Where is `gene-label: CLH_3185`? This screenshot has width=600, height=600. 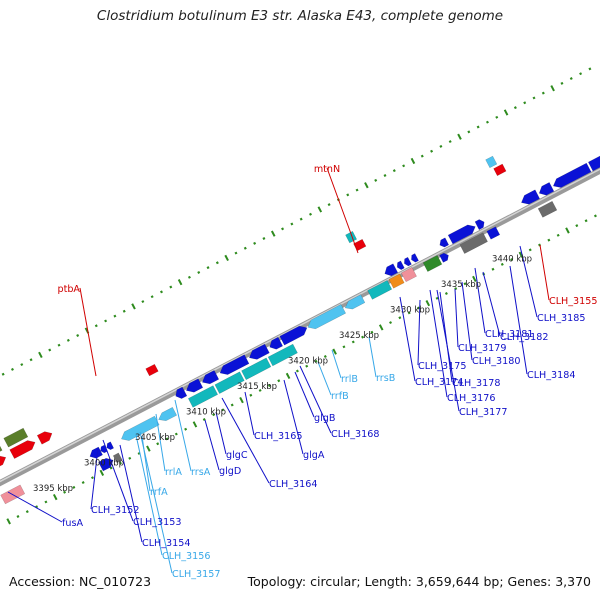 gene-label: CLH_3185 is located at coordinates (561, 318).